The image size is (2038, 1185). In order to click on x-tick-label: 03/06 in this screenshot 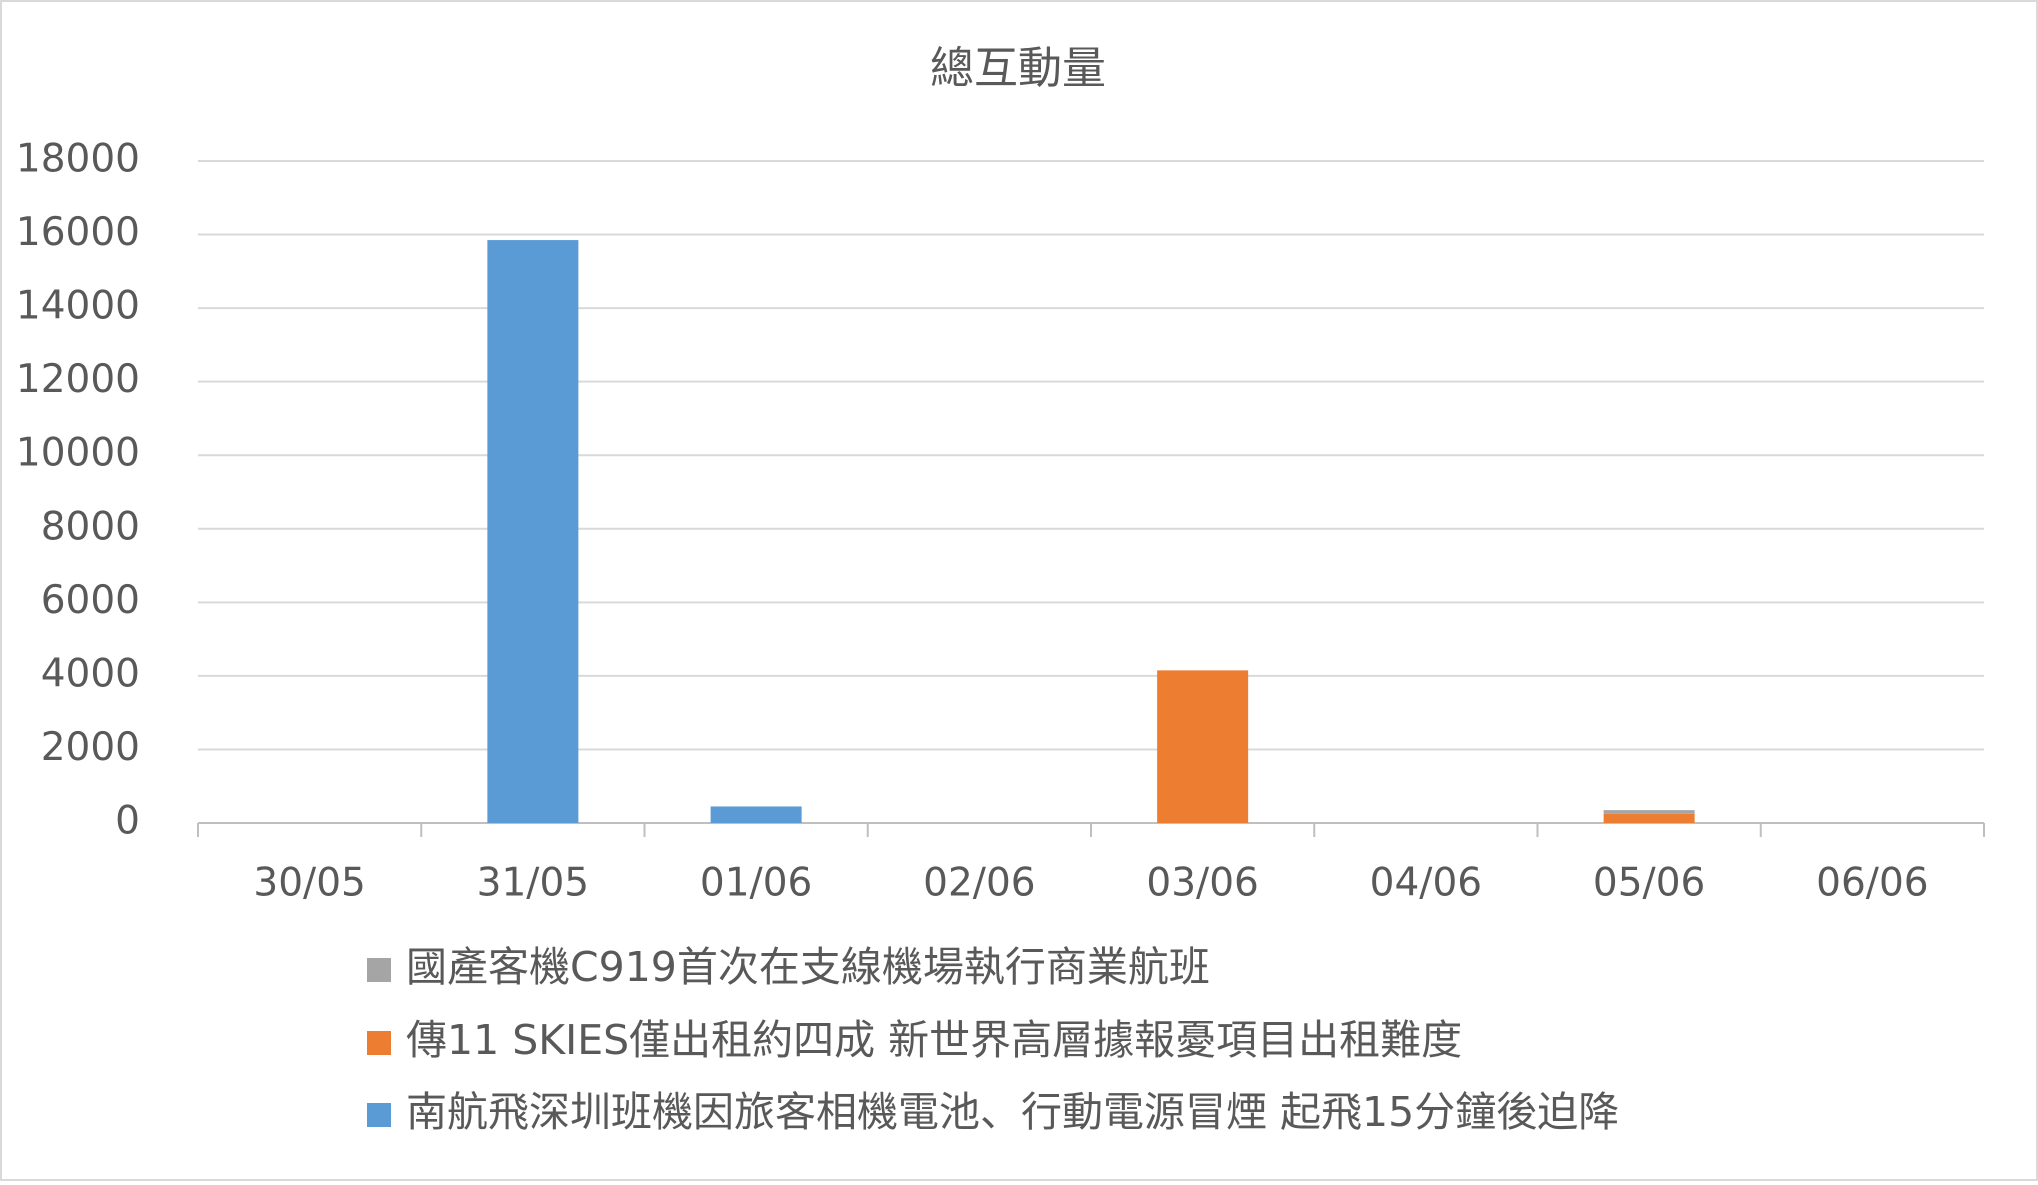, I will do `click(1202, 883)`.